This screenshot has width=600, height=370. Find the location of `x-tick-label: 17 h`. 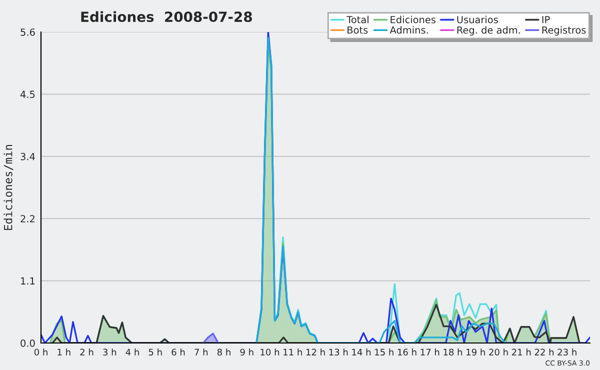

x-tick-label: 17 h is located at coordinates (430, 352).